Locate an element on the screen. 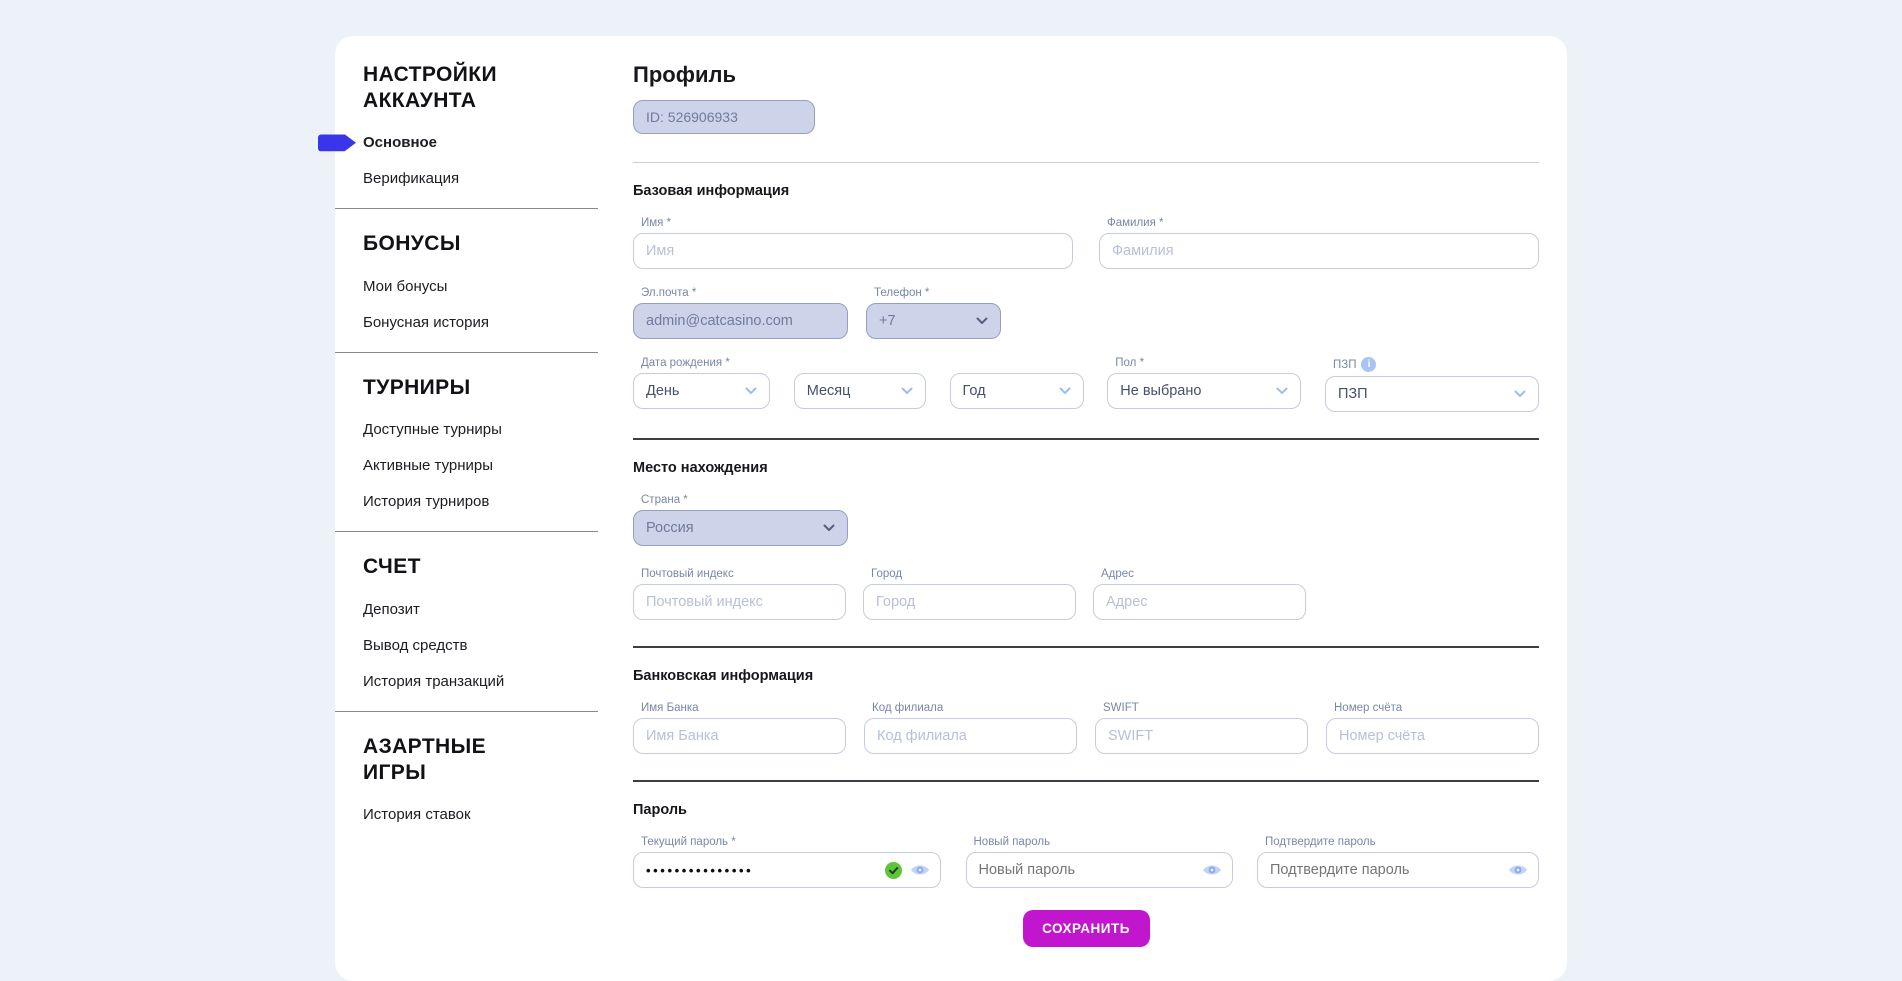  new-password-field is located at coordinates (1099, 870).